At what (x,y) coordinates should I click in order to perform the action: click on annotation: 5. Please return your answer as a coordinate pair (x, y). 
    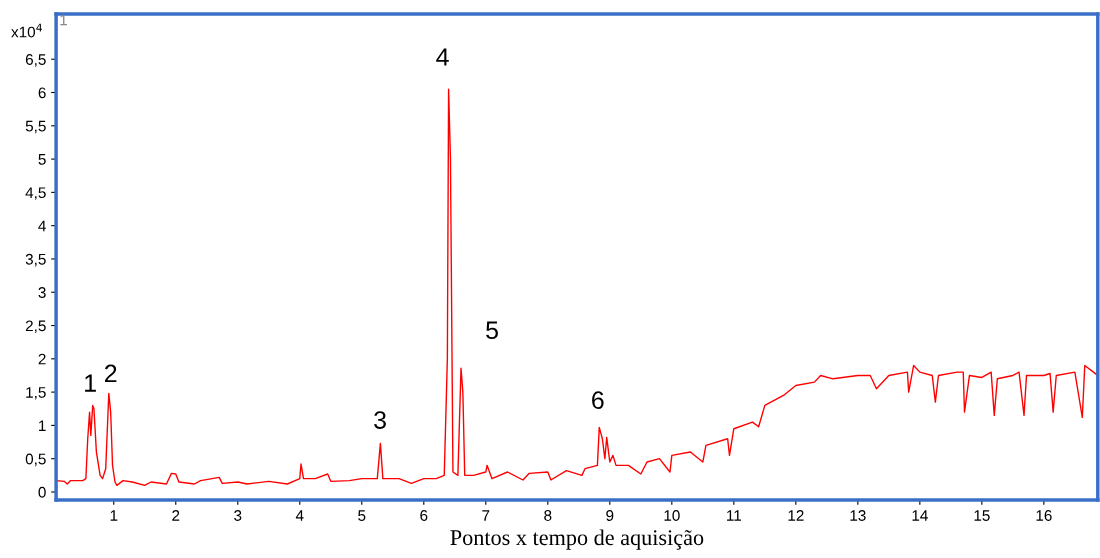
    Looking at the image, I should click on (492, 330).